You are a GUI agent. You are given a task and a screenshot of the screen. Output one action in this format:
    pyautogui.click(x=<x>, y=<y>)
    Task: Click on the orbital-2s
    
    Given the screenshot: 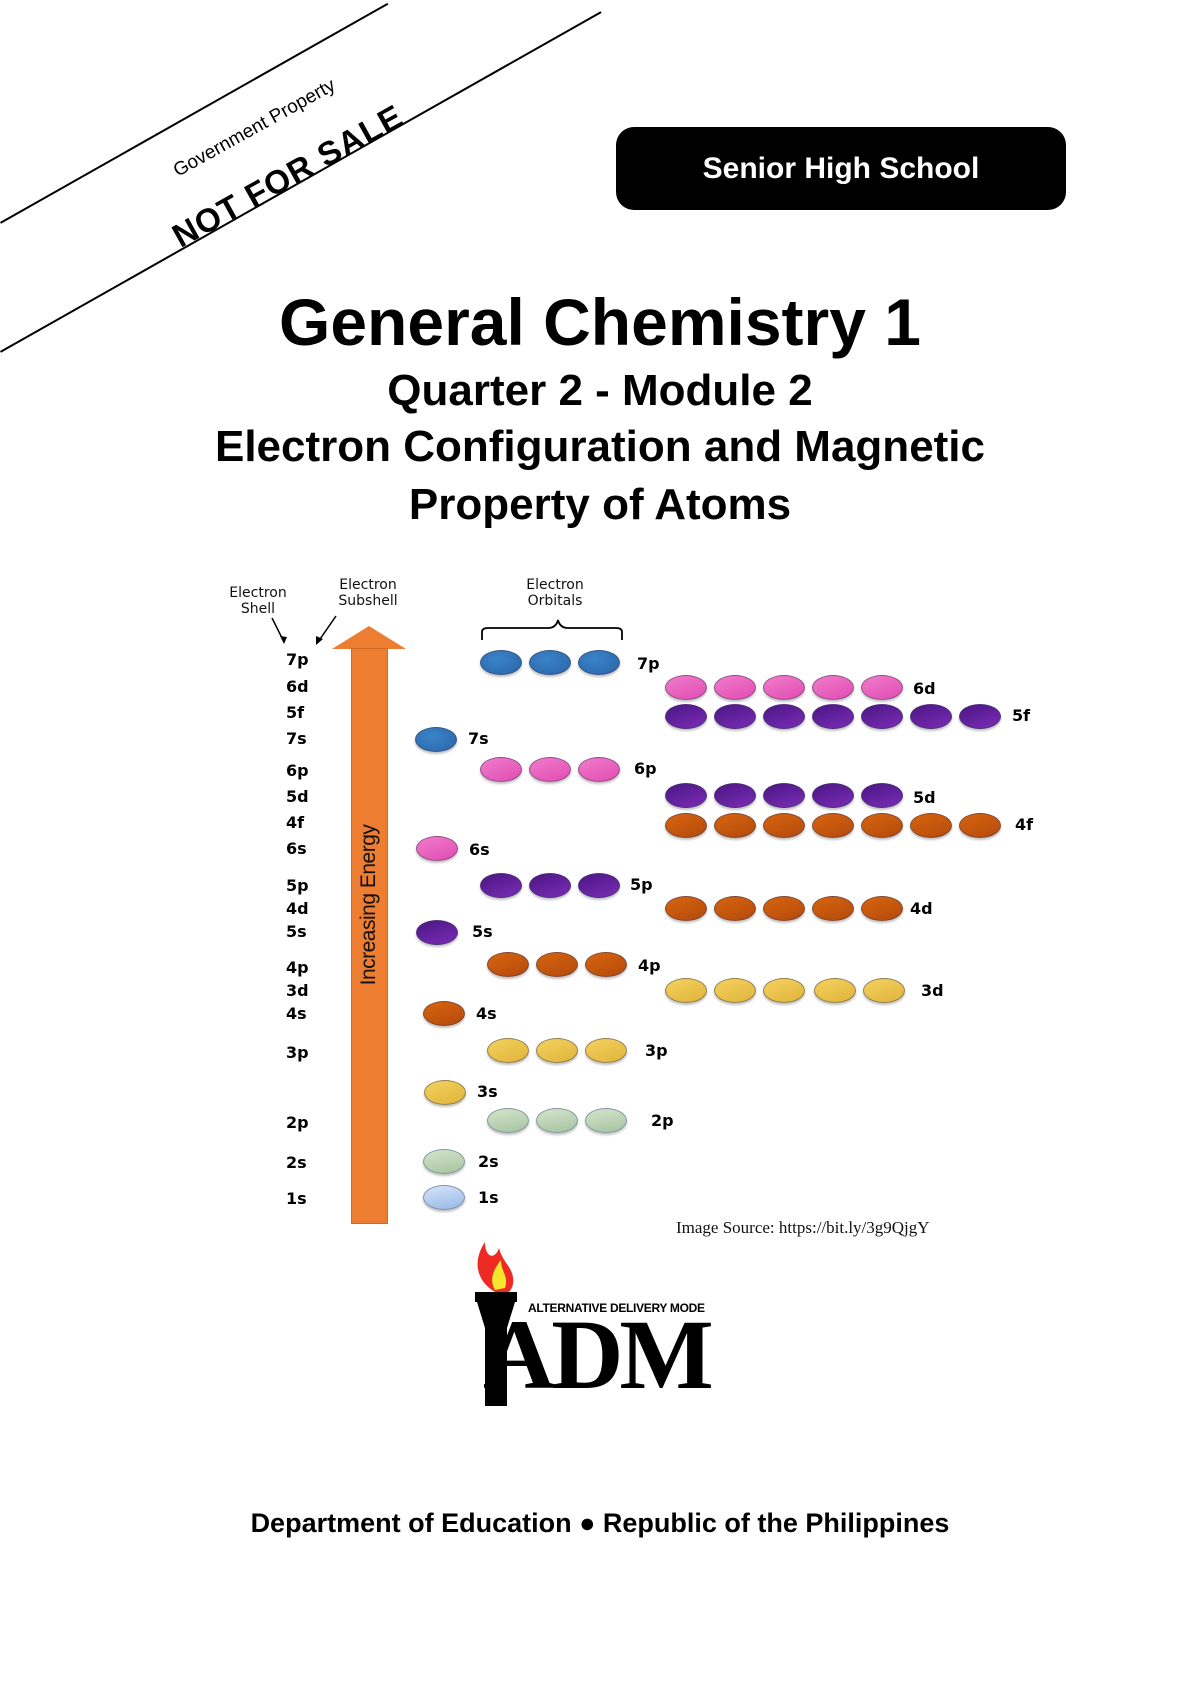 What is the action you would take?
    pyautogui.click(x=444, y=1161)
    